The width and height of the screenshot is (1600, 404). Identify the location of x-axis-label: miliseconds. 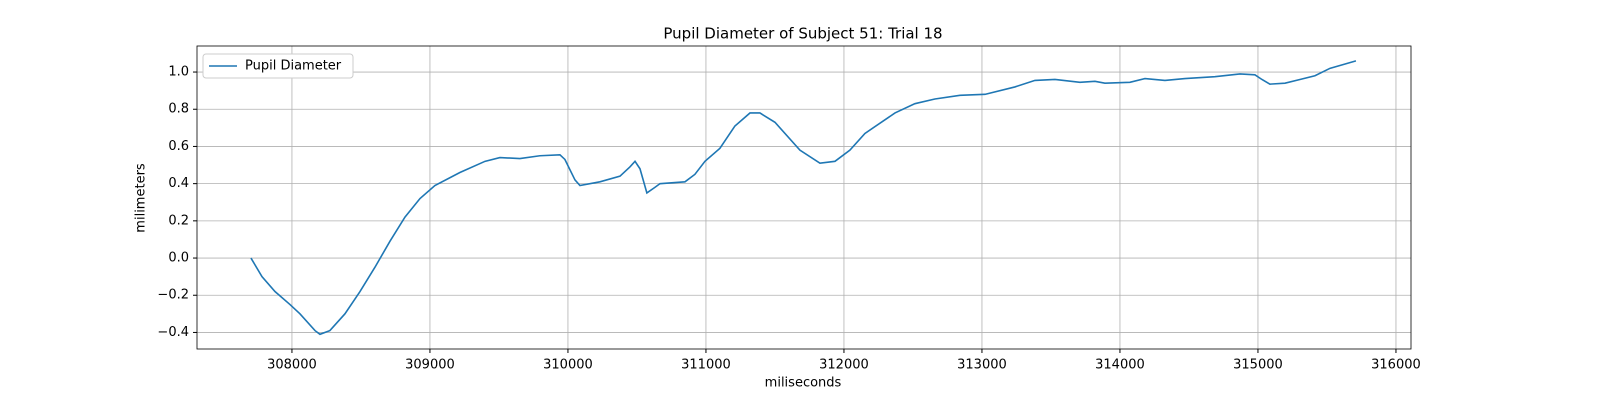
(803, 383).